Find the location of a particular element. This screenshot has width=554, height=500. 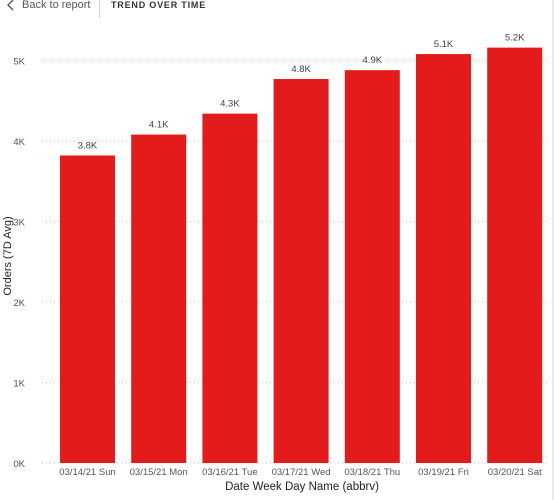

y-axis-ticks: 0K 1K 2K 3K 4K 5K is located at coordinates (19, 264).